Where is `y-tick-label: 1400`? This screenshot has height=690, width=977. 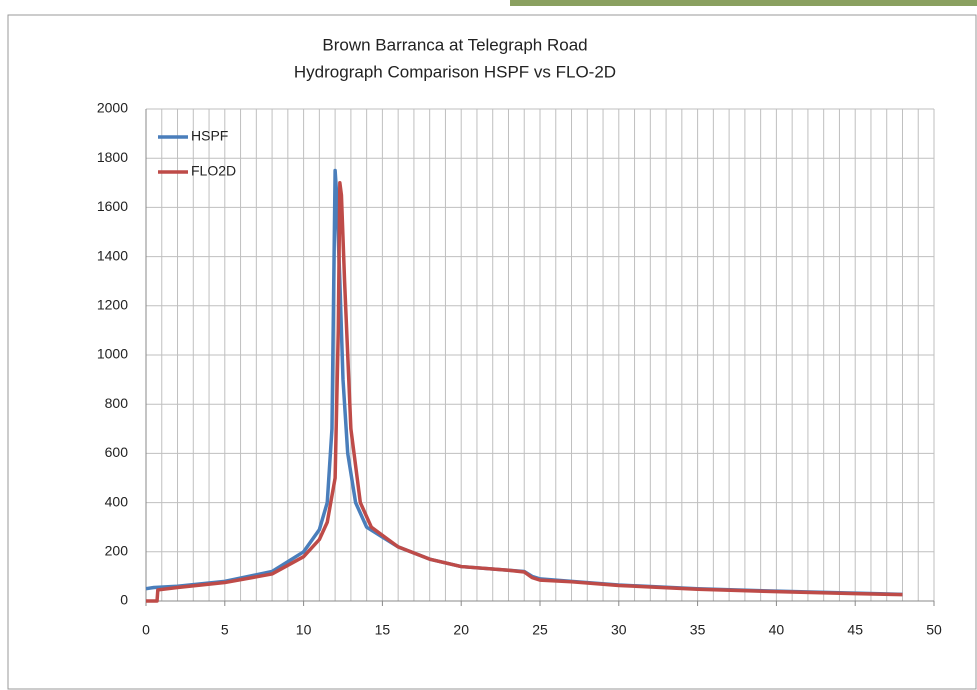
y-tick-label: 1400 is located at coordinates (112, 255).